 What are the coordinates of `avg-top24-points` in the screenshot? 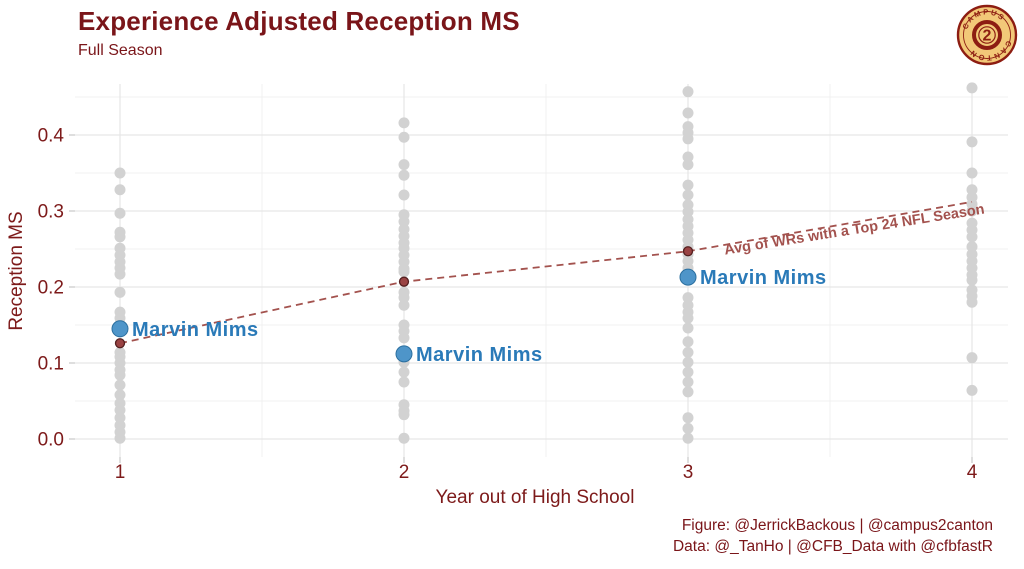 It's located at (404, 297).